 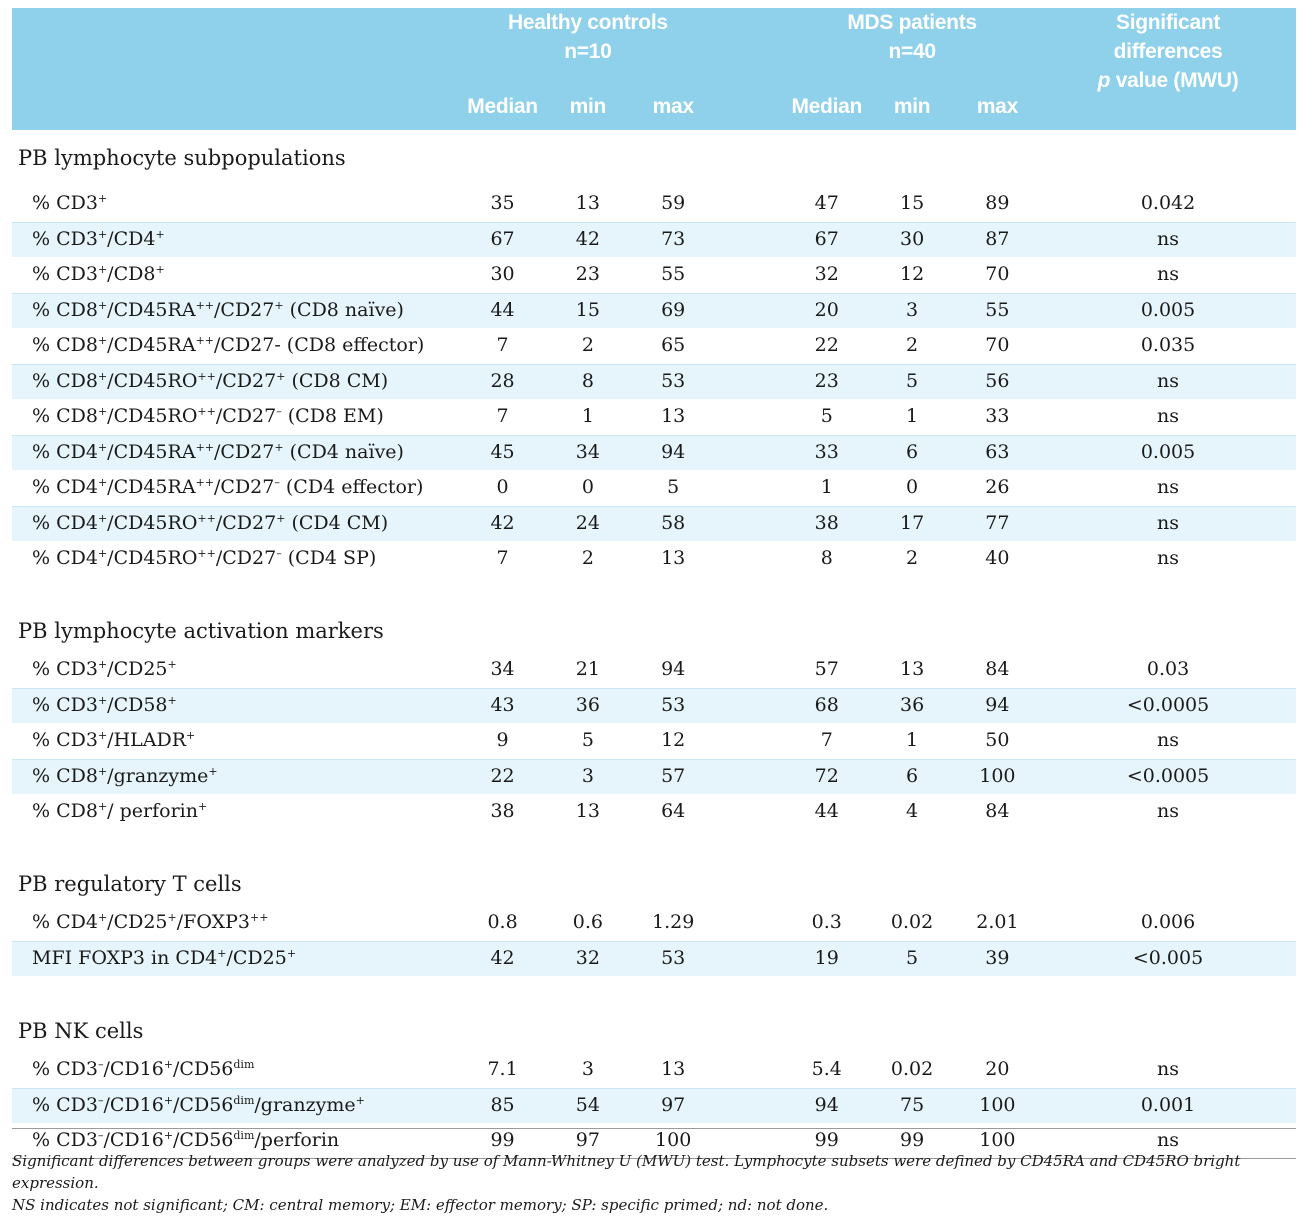 What do you see at coordinates (502, 381) in the screenshot?
I see `cell-healthy-median: 28` at bounding box center [502, 381].